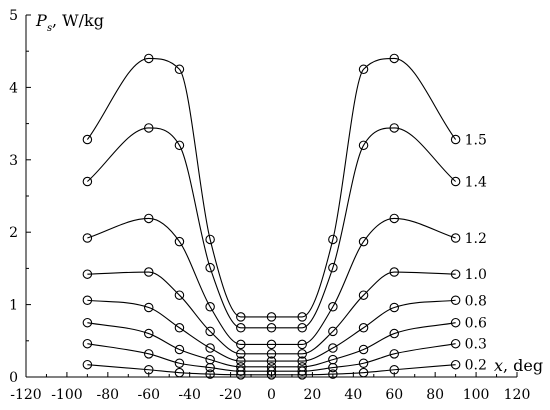 The width and height of the screenshot is (550, 410). I want to click on x-tick-label: 0, so click(271, 395).